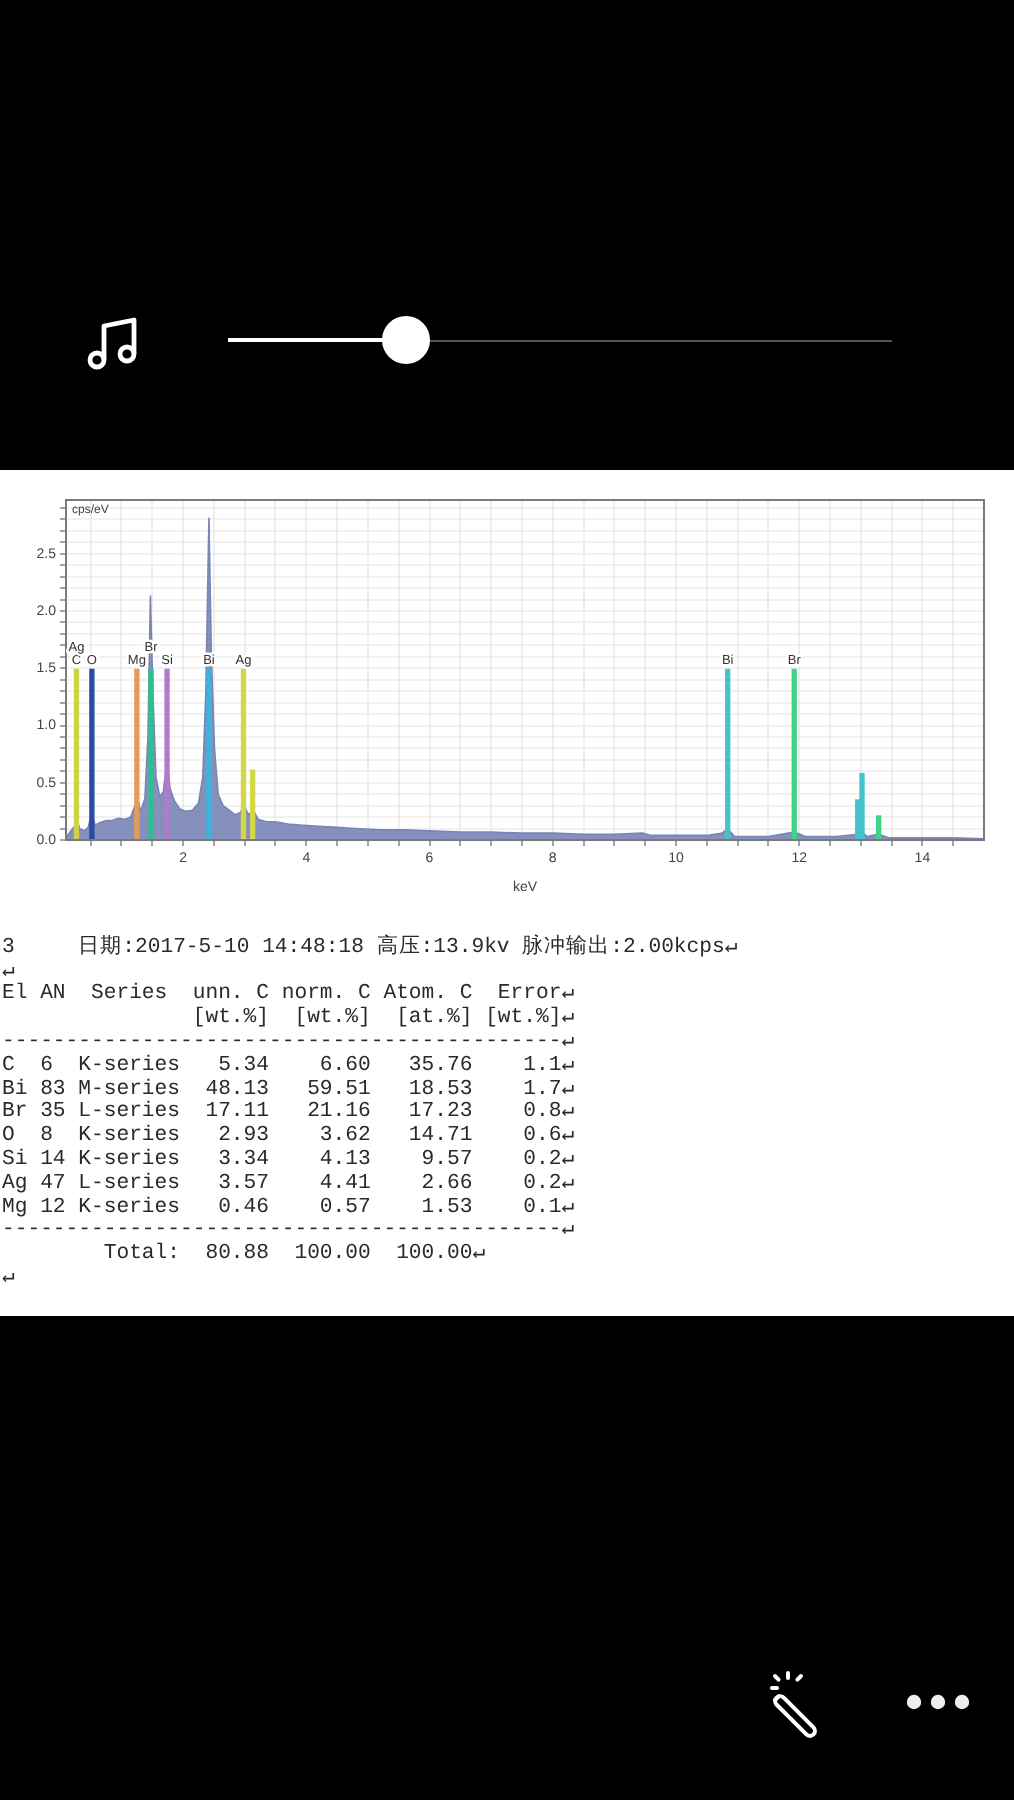 This screenshot has height=1800, width=1014. I want to click on text: El AN Series unn. C norm. C Atom. C Error↵, so click(289, 994).